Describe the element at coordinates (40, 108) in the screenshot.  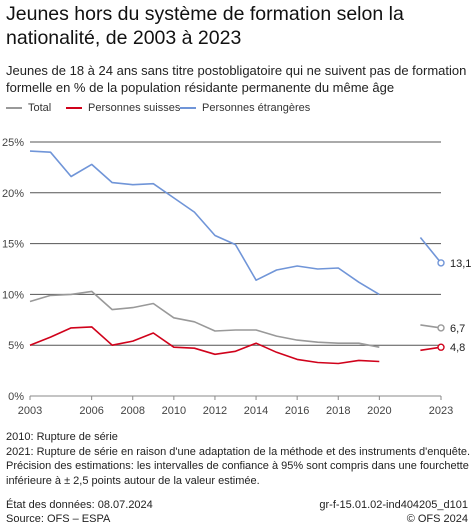
I see `legend-label-total: Total` at that location.